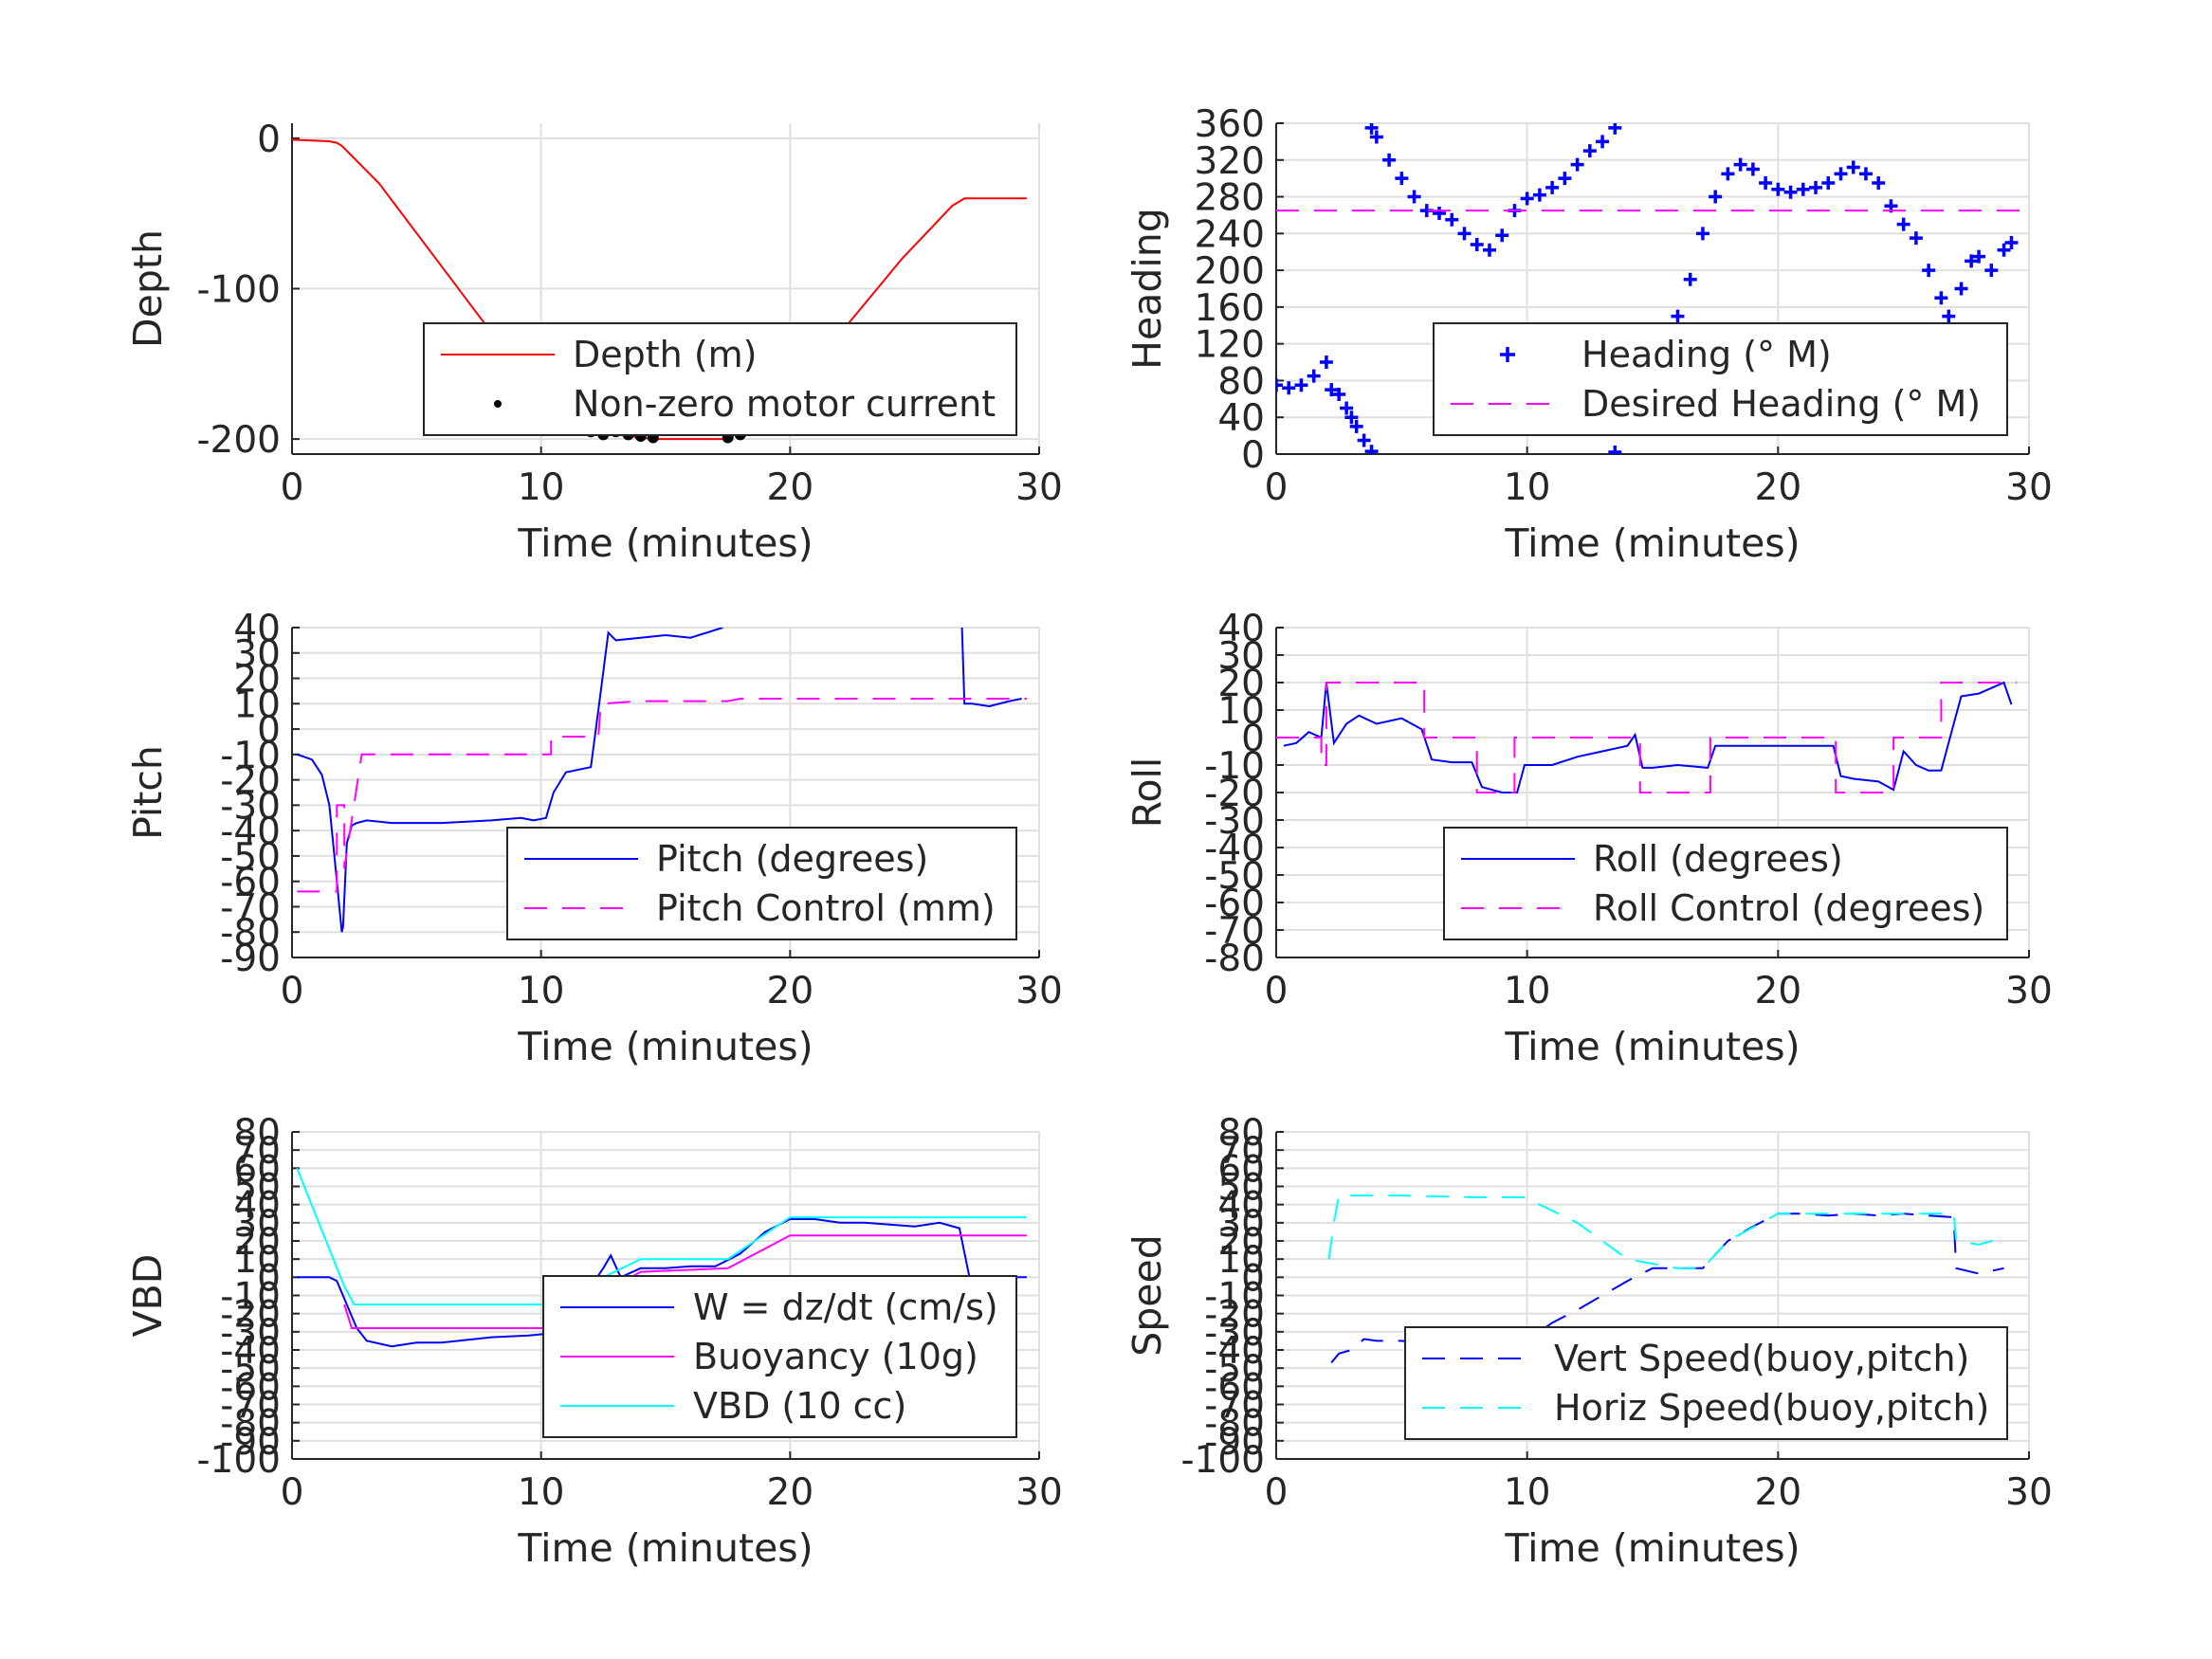 This screenshot has width=2212, height=1659. What do you see at coordinates (845, 1307) in the screenshot?
I see `legend-label: W = dz/dt (cm/s)` at bounding box center [845, 1307].